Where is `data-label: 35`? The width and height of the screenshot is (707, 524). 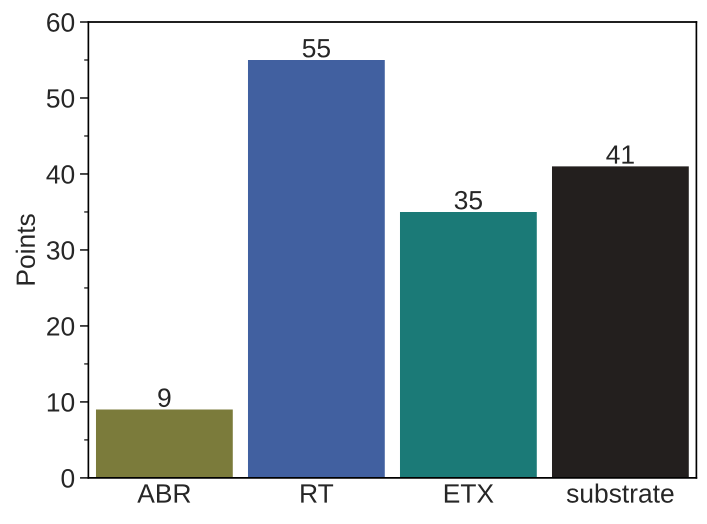
data-label: 35 is located at coordinates (468, 200).